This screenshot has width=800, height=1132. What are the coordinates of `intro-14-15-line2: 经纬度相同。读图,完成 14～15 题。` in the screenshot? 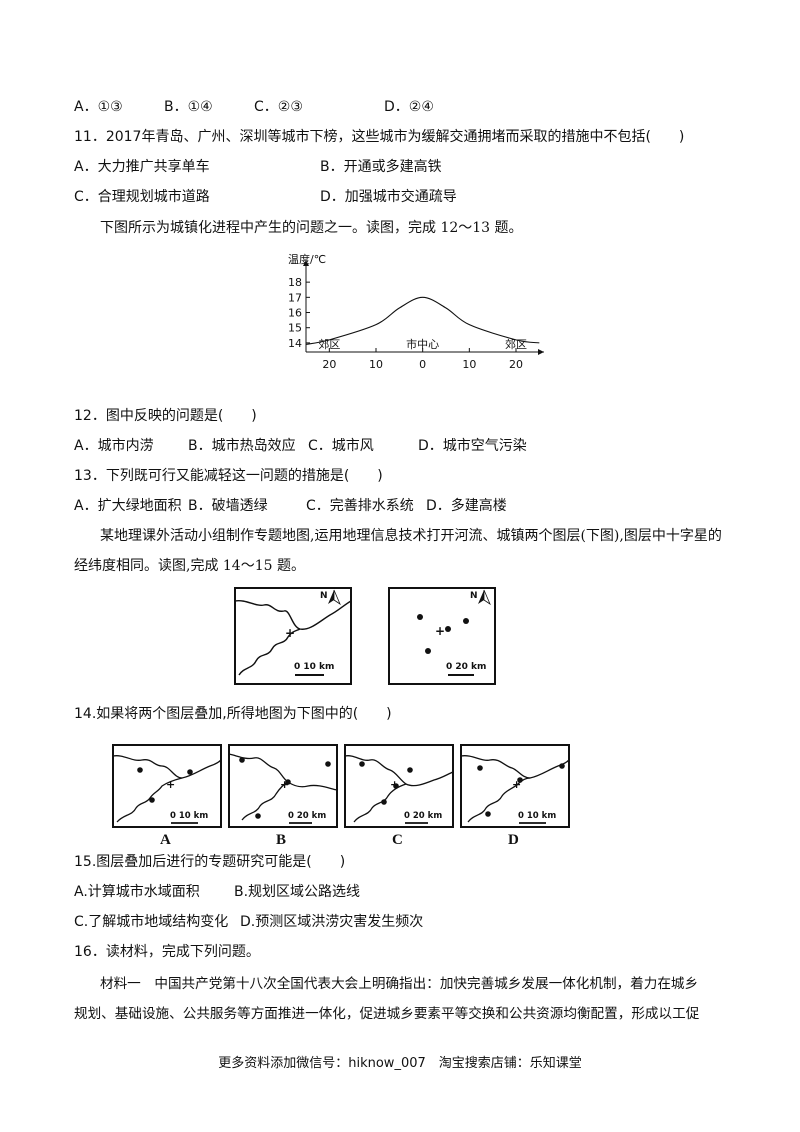 It's located at (189, 566).